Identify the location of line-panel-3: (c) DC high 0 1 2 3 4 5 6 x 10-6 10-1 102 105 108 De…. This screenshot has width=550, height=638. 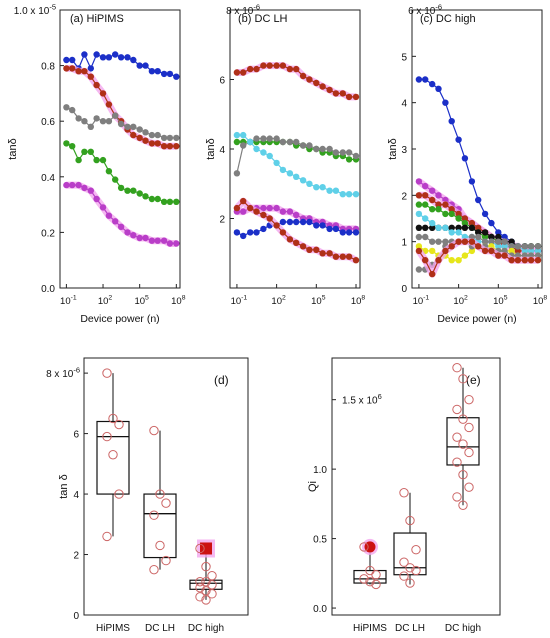
(467, 164).